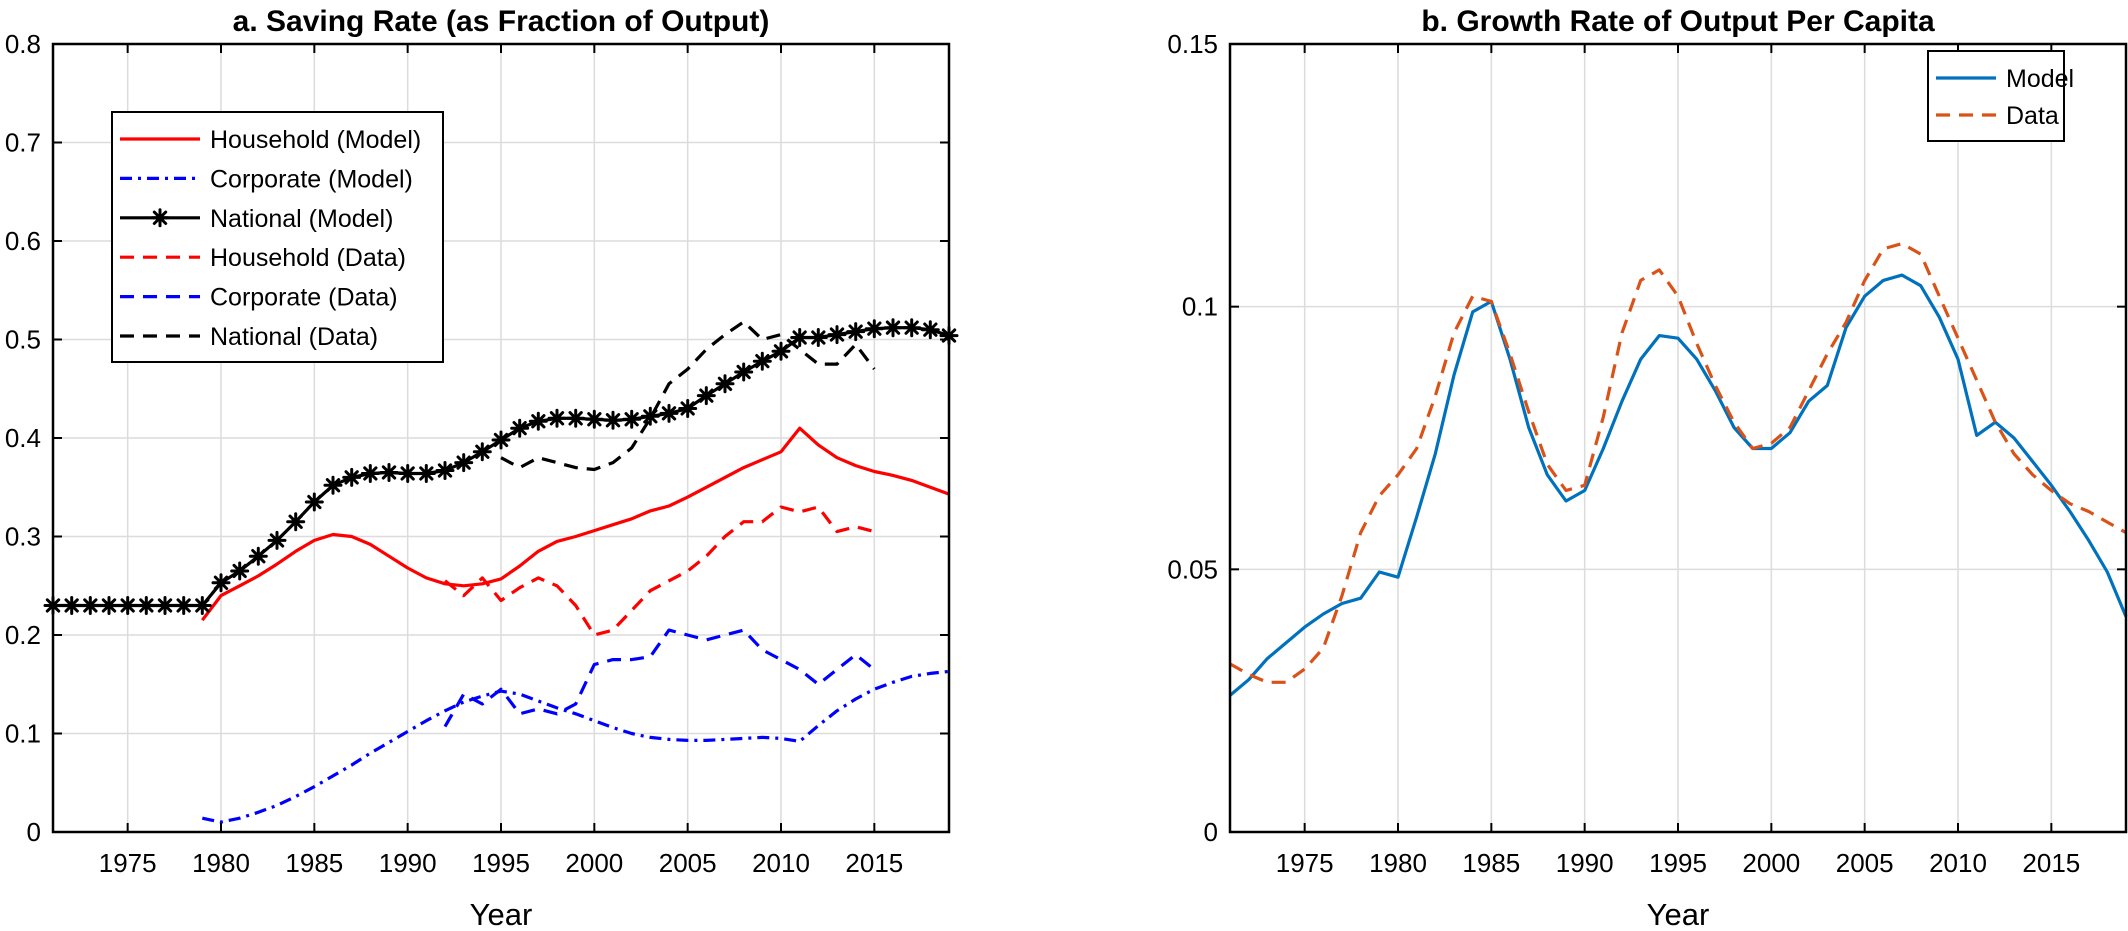 Image resolution: width=2128 pixels, height=931 pixels. I want to click on legend-label: Household (Data), so click(308, 258).